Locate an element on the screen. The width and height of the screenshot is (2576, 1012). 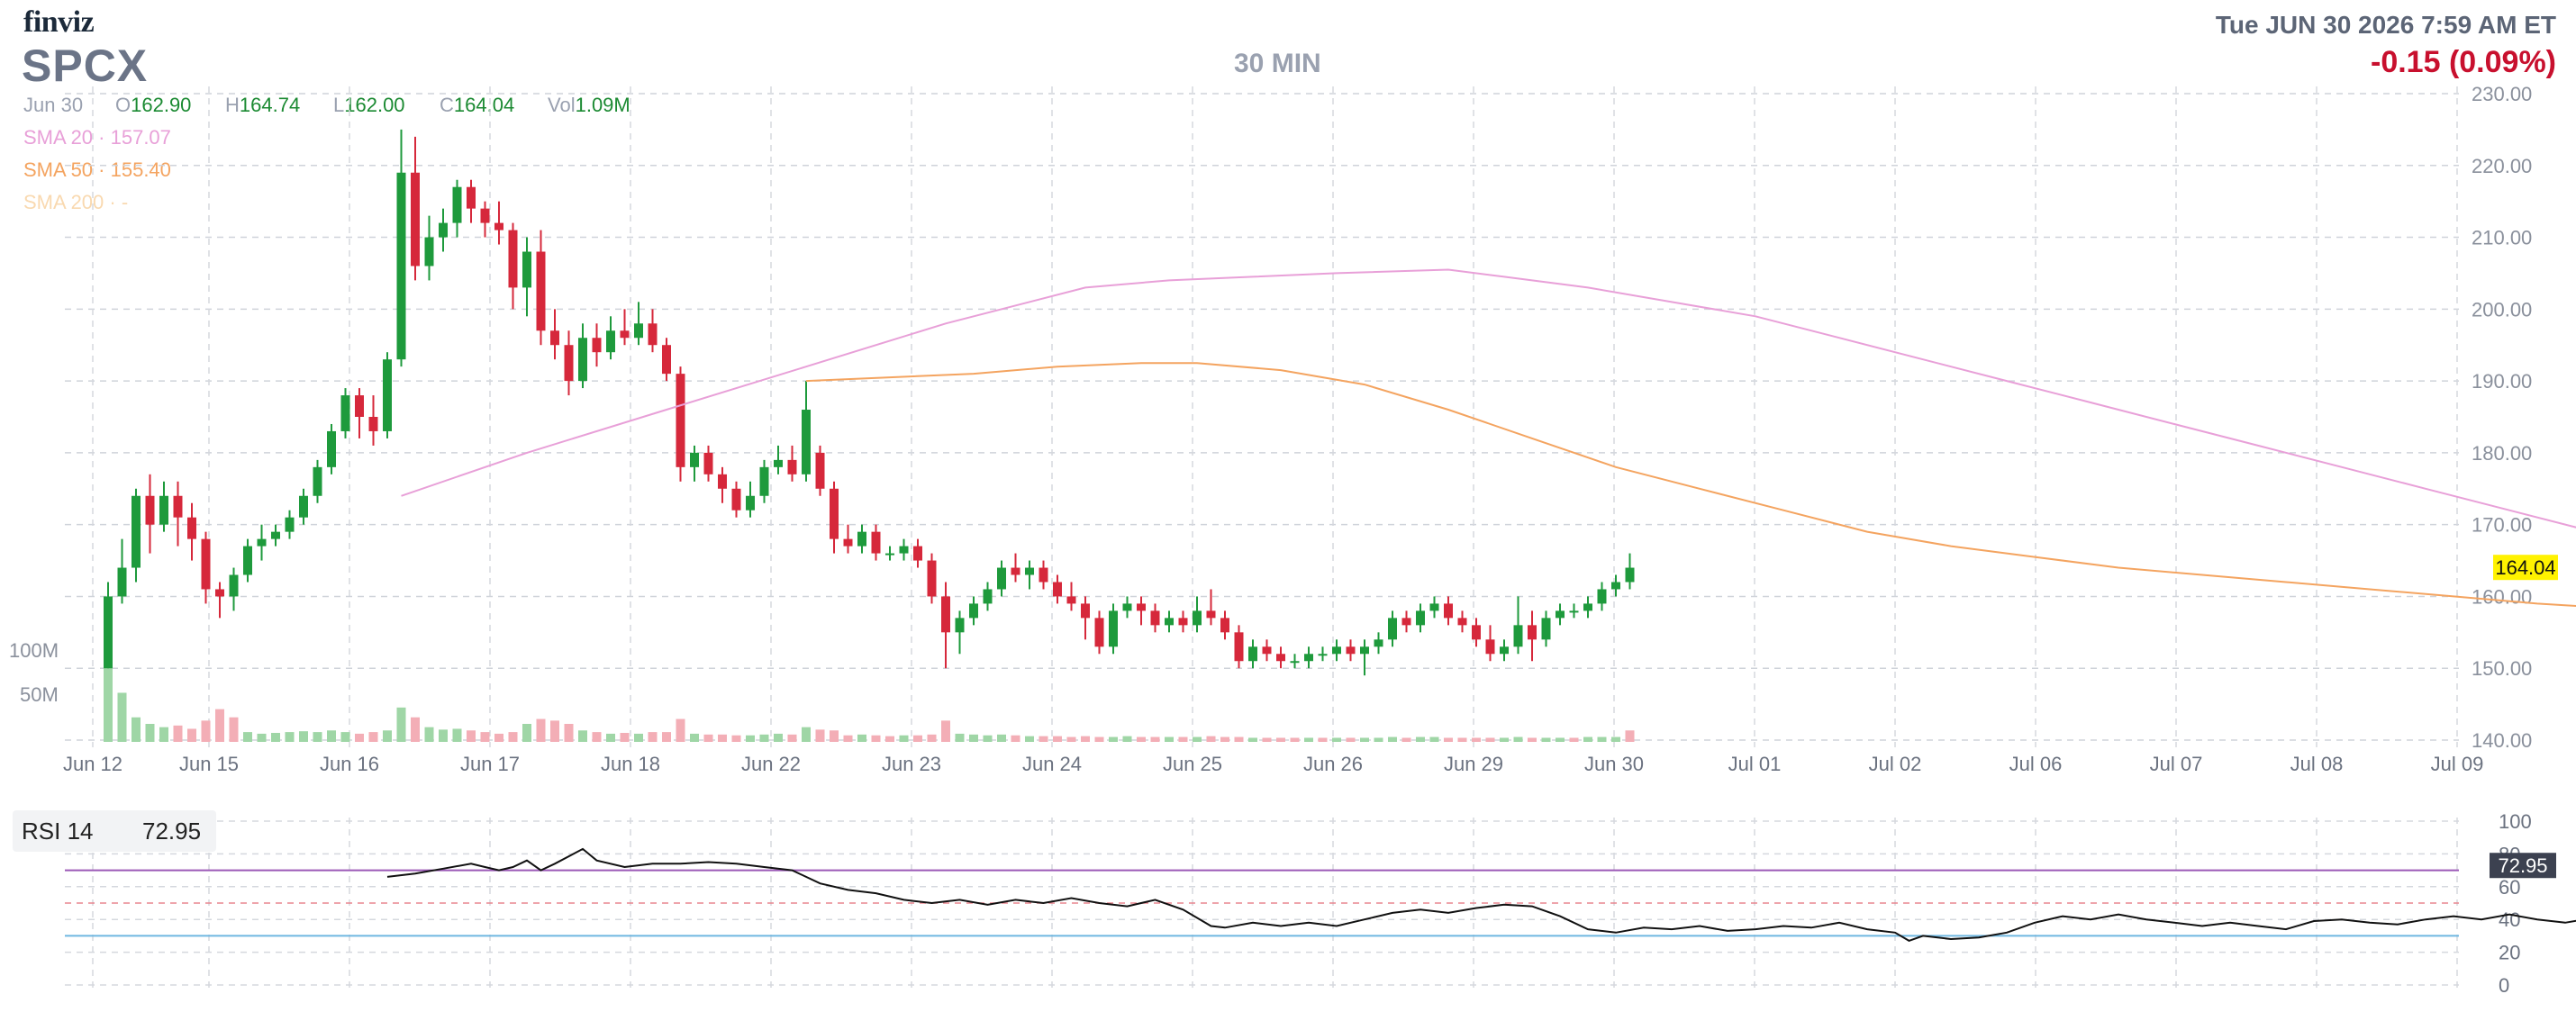
date-axis-label: Jun 16 is located at coordinates (349, 764).